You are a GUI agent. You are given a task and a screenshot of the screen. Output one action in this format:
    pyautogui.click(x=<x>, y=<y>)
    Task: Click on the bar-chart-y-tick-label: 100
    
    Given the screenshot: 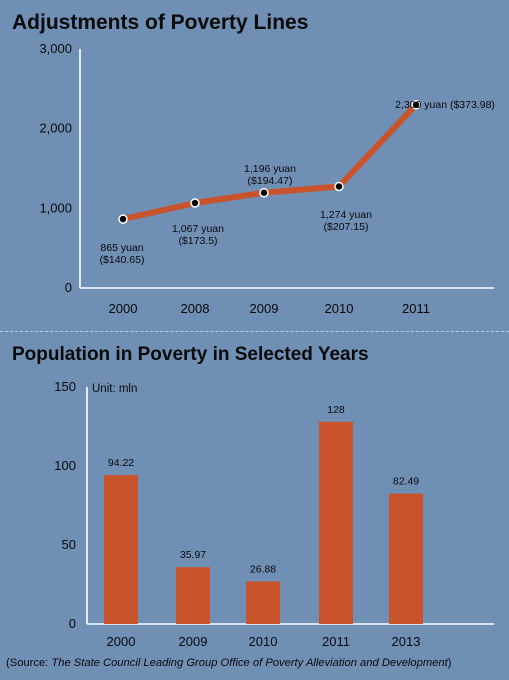 What is the action you would take?
    pyautogui.click(x=65, y=465)
    